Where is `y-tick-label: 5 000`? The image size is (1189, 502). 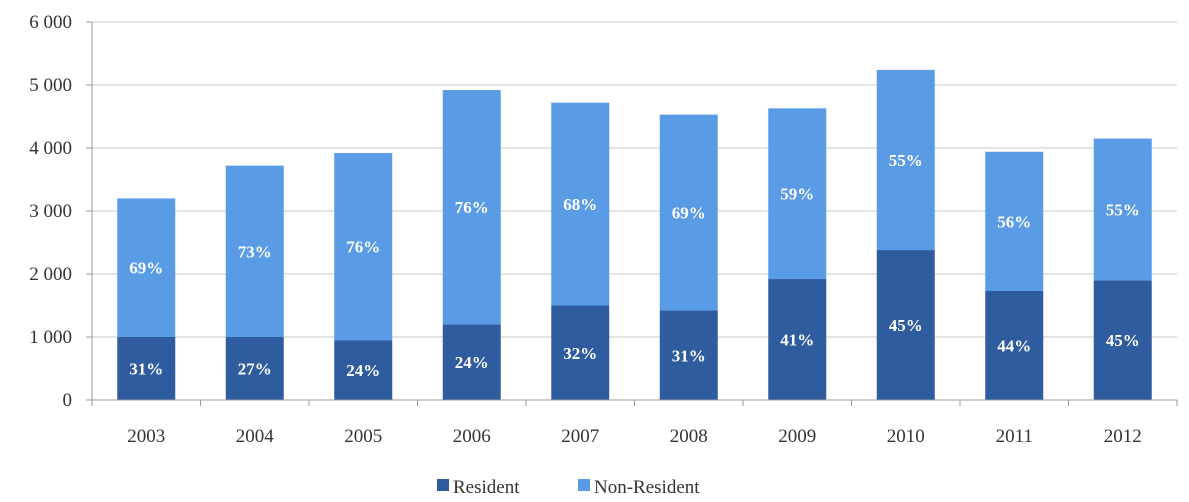 y-tick-label: 5 000 is located at coordinates (50, 85).